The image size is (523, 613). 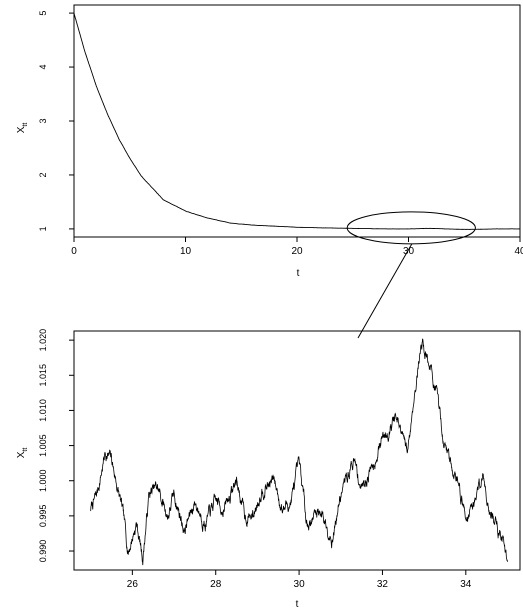 What do you see at coordinates (74, 251) in the screenshot?
I see `chart-top-xtick-label: 0` at bounding box center [74, 251].